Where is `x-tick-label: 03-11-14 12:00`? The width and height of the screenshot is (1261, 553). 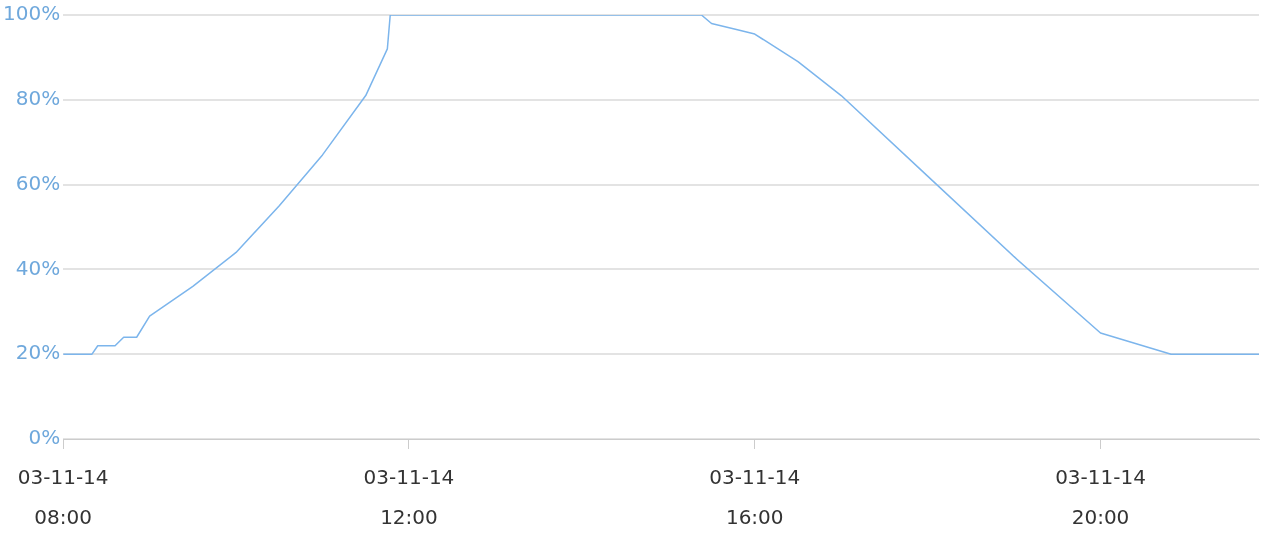
x-tick-label: 03-11-14 12:00 is located at coordinates (409, 497).